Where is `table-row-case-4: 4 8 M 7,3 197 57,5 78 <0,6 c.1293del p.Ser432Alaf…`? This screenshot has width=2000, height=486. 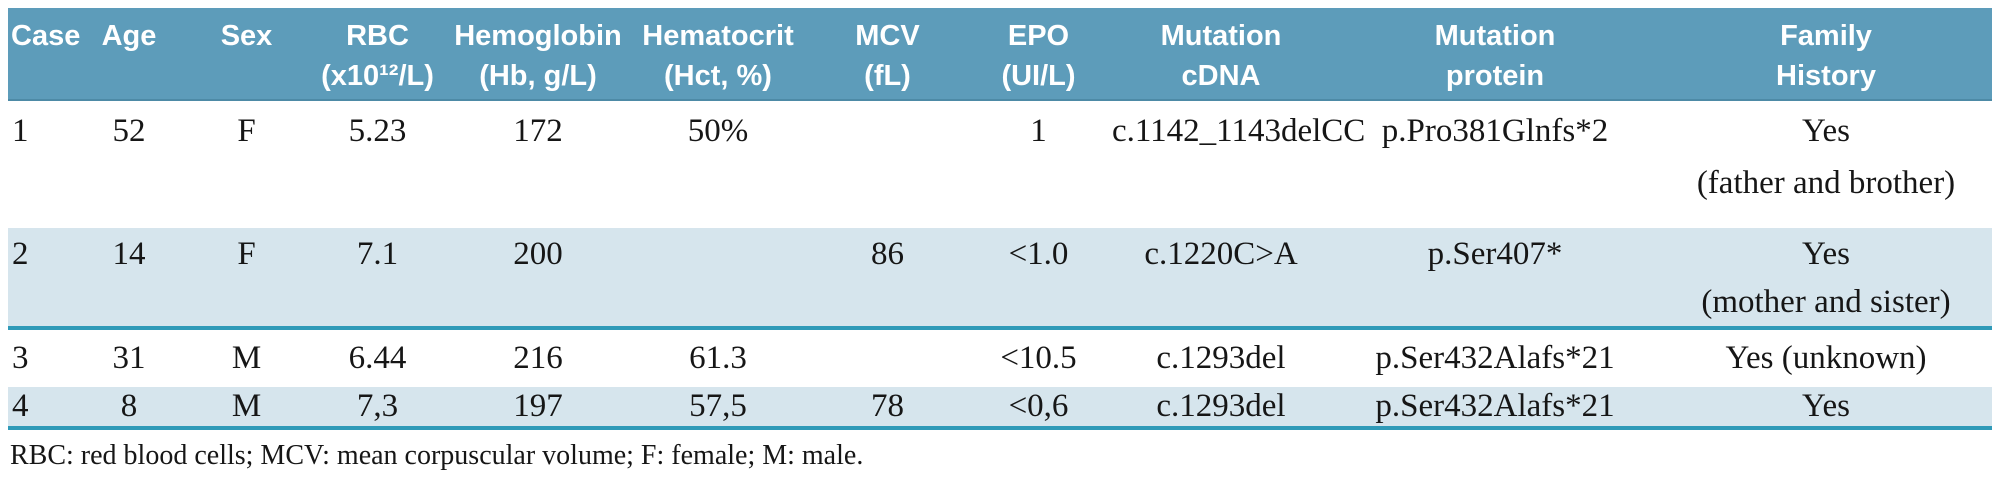 table-row-case-4: 4 8 M 7,3 197 57,5 78 <0,6 c.1293del p.Ser432Alaf… is located at coordinates (1000, 408).